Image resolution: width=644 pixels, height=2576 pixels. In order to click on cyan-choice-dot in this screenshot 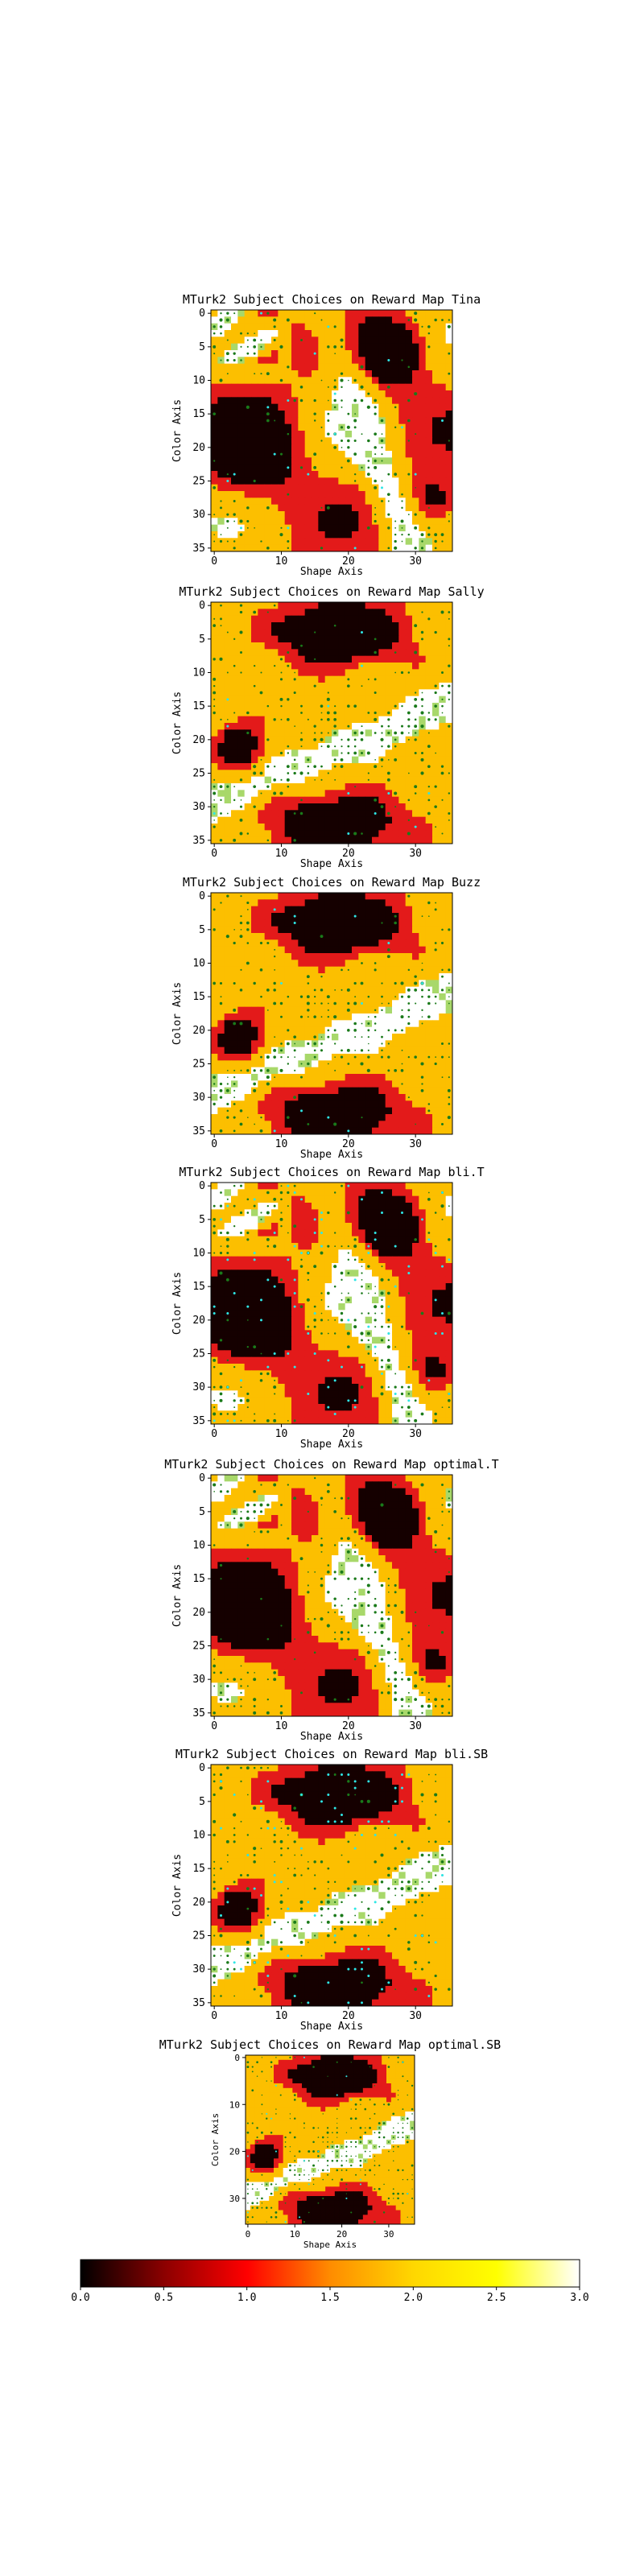, I will do `click(227, 699)`.